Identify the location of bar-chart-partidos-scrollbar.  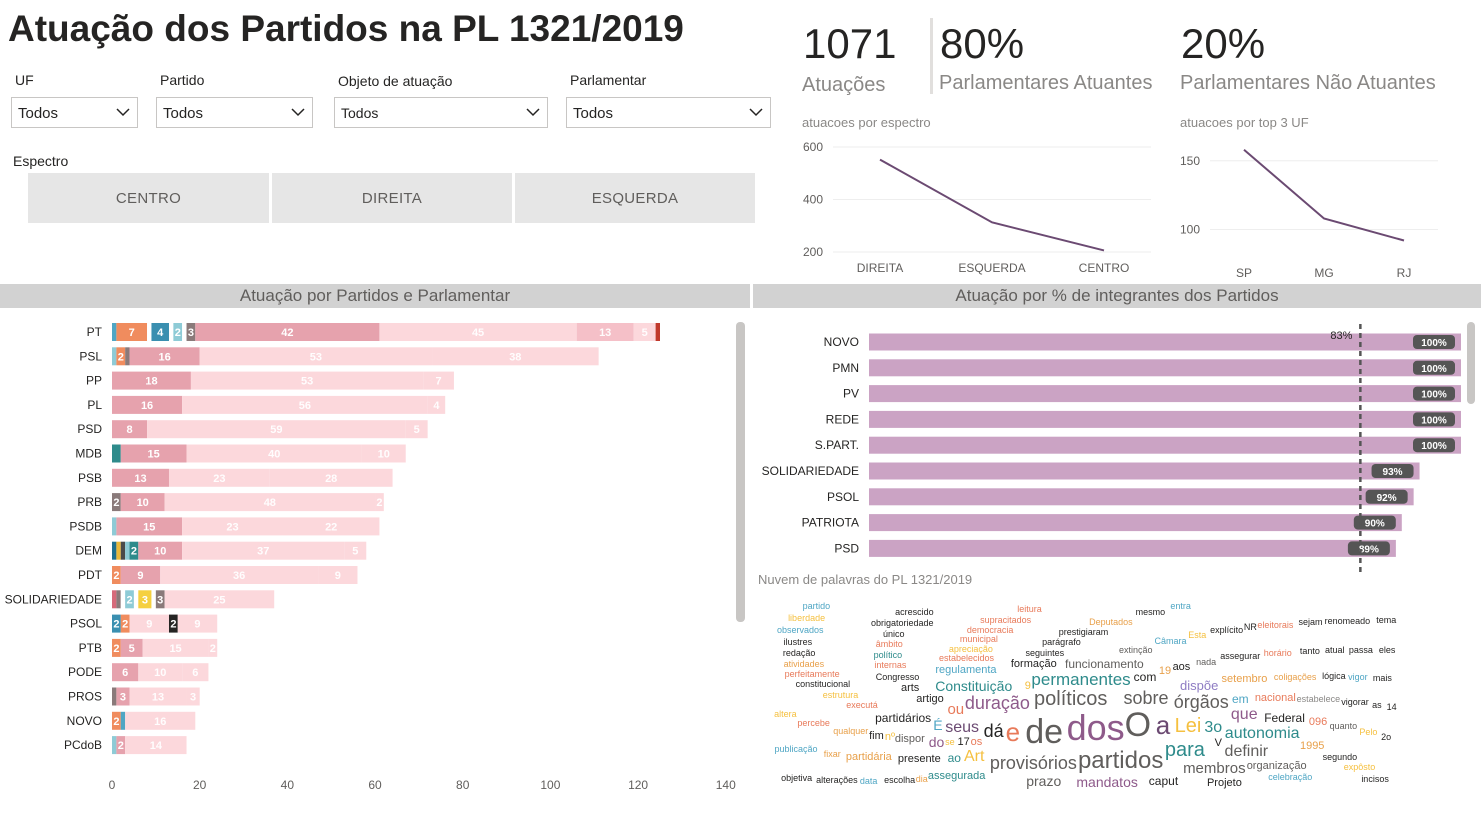
(740, 472).